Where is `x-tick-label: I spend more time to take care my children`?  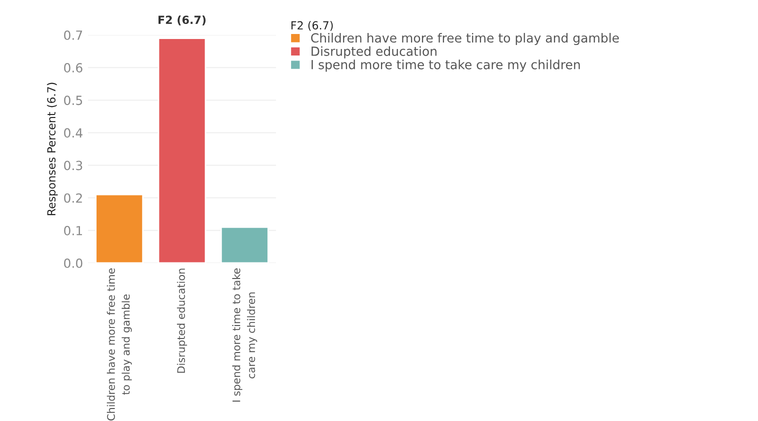 x-tick-label: I spend more time to take care my children is located at coordinates (245, 335).